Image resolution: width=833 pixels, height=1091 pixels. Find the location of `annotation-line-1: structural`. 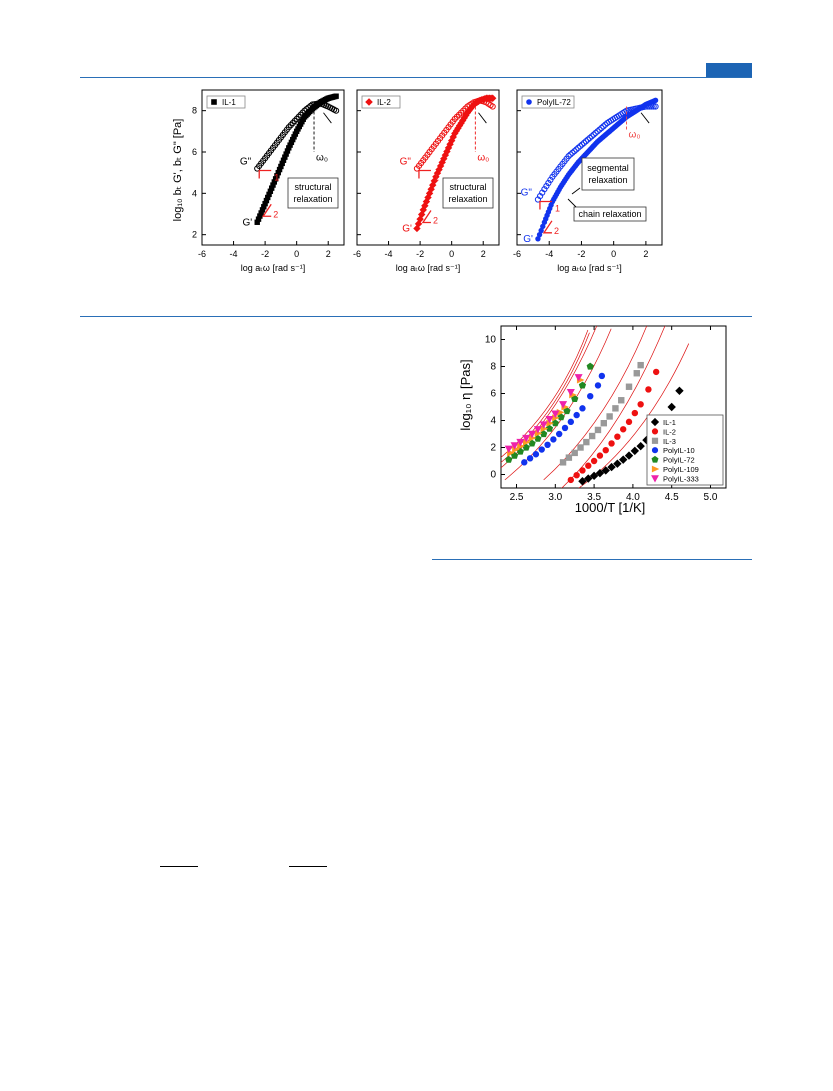

annotation-line-1: structural is located at coordinates (467, 187).